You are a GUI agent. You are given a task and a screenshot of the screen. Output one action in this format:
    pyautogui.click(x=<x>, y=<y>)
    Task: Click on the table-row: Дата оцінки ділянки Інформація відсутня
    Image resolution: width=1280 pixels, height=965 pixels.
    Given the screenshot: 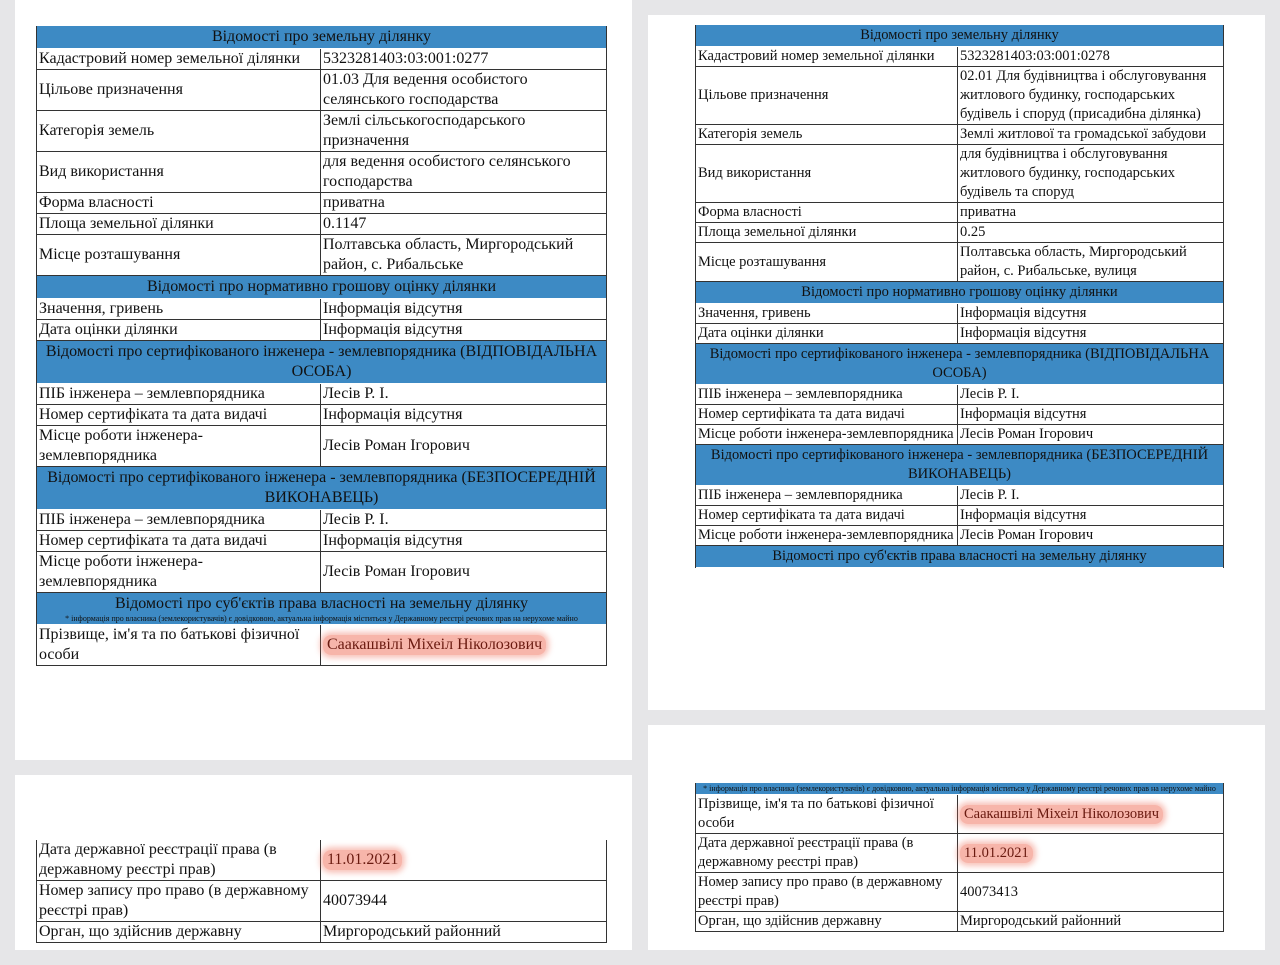 What is the action you would take?
    pyautogui.click(x=959, y=334)
    